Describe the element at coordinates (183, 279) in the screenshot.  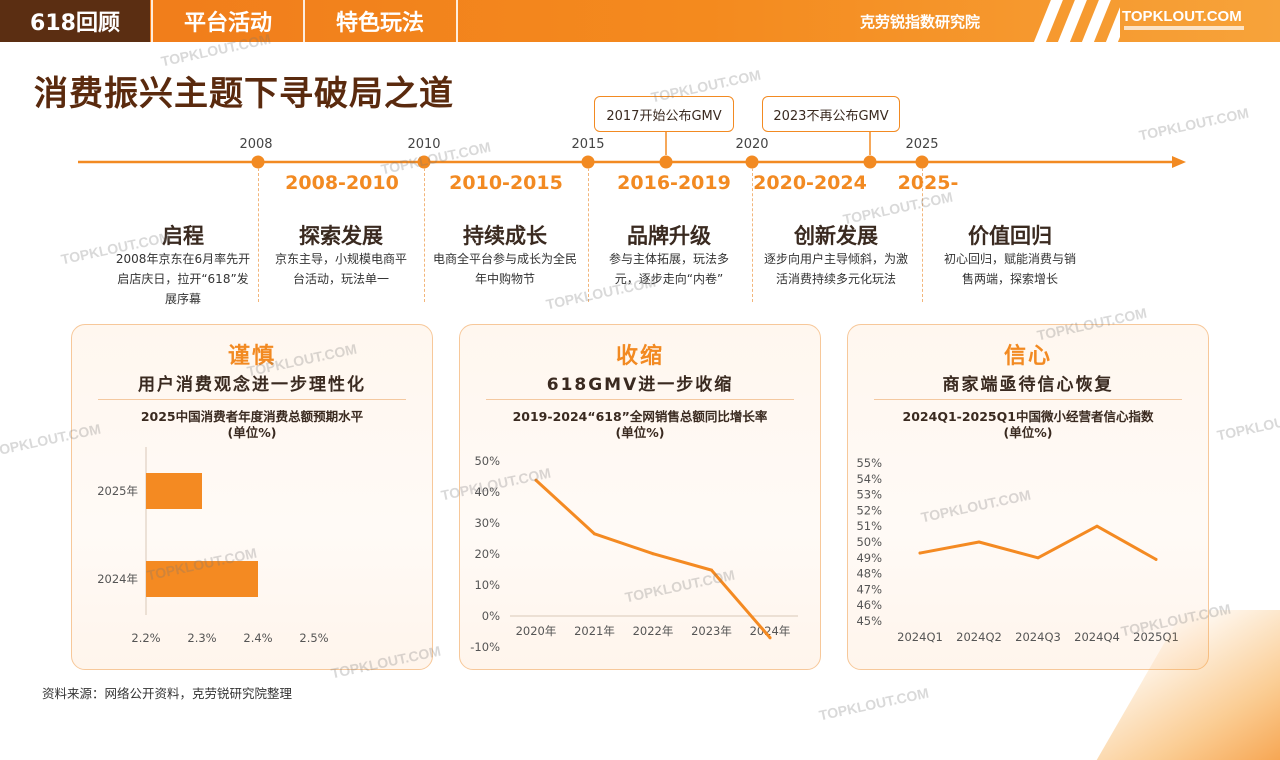
I see `stage-desc: 2008年京东在6月率先开启店庆日，拉开“618”发展序幕` at that location.